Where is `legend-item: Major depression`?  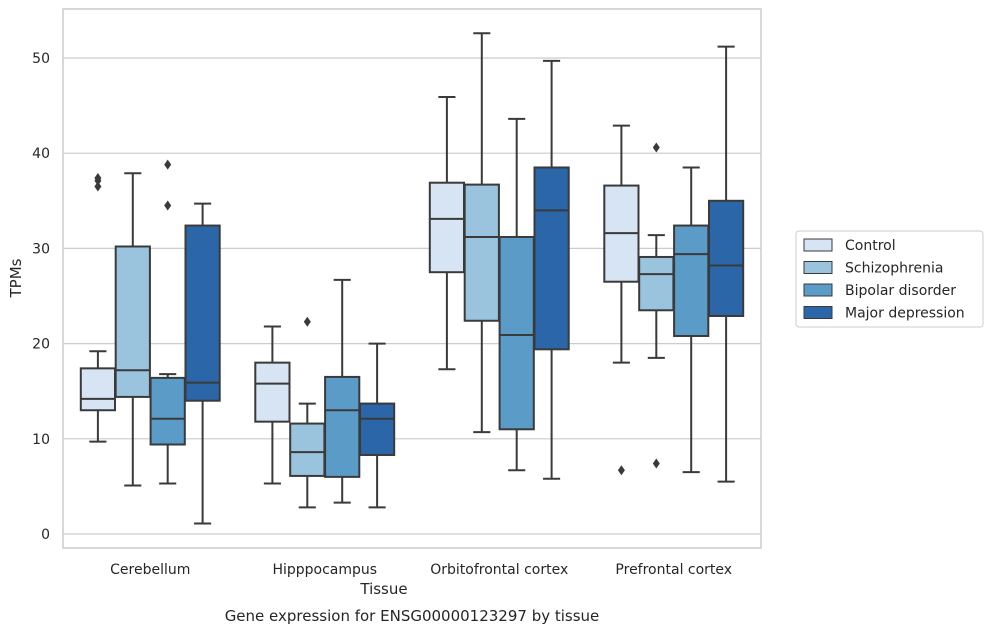
legend-item: Major depression is located at coordinates (884, 314).